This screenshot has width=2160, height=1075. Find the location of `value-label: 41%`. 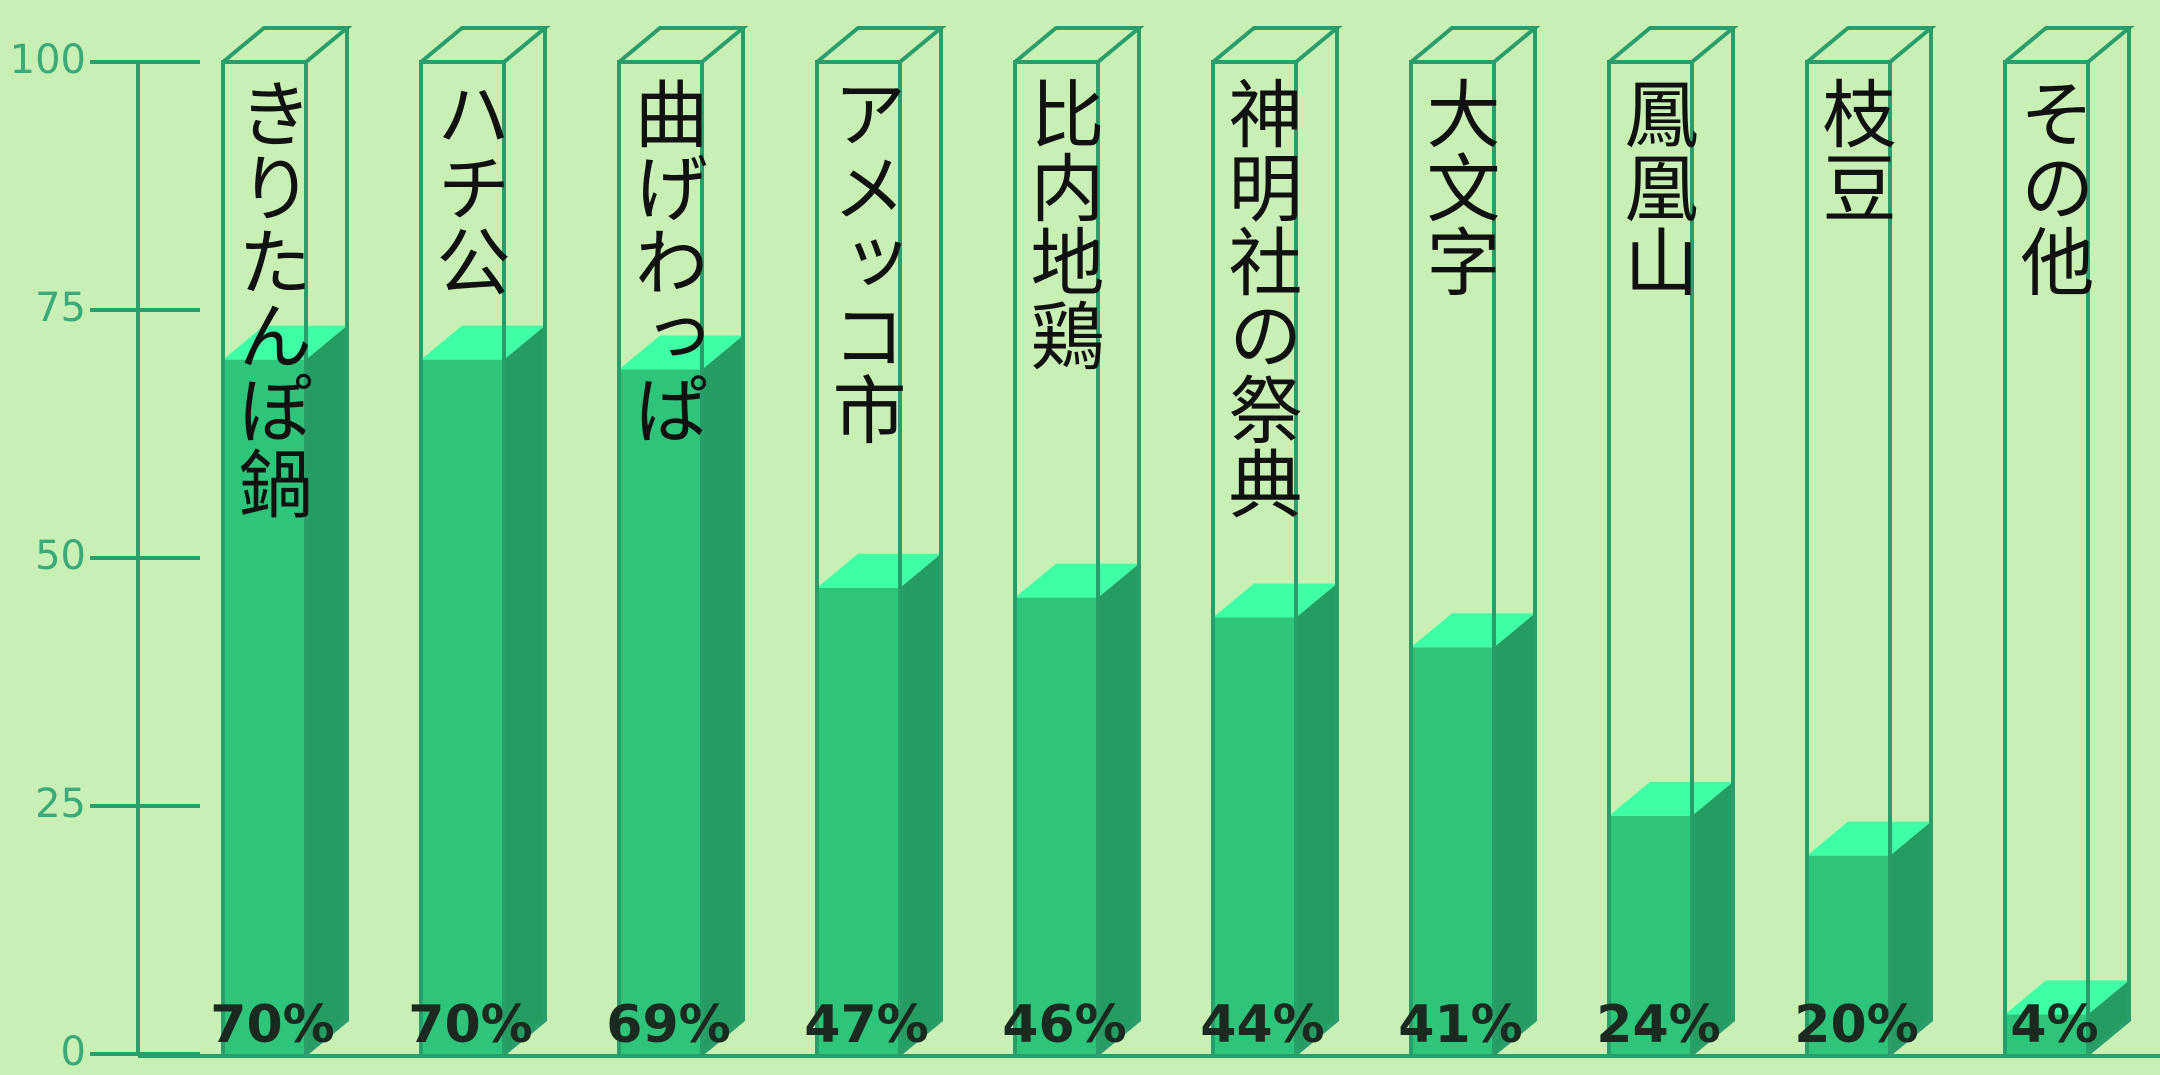

value-label: 41% is located at coordinates (1460, 1025).